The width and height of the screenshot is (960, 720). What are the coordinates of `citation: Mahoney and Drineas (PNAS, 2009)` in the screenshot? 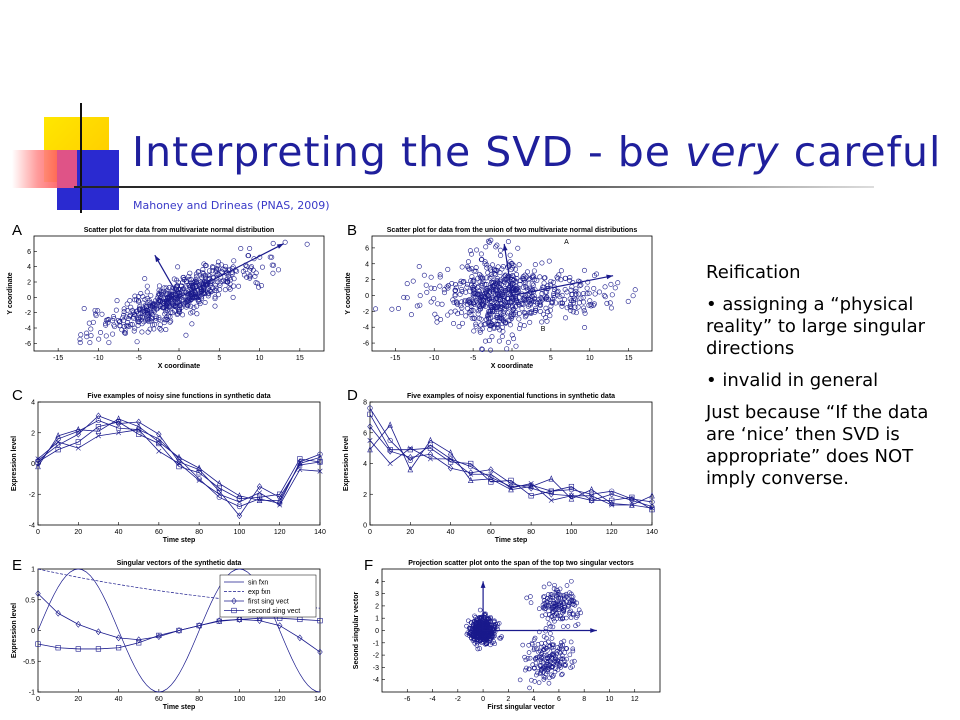 It's located at (231, 205).